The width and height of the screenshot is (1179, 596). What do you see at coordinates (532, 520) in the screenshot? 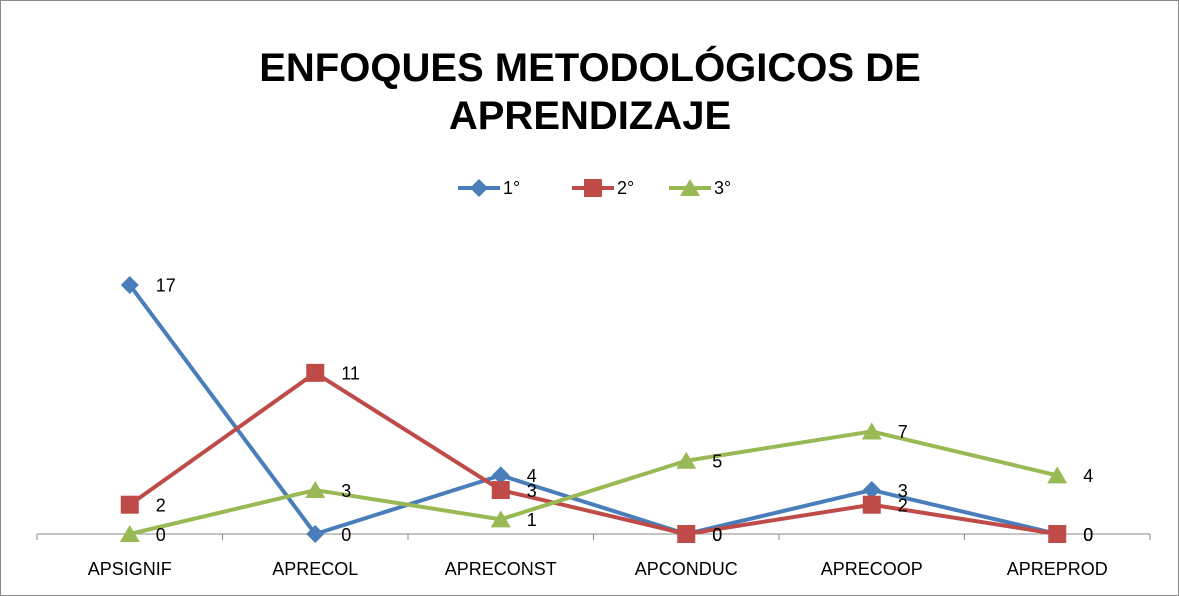
I see `data-label: 1` at bounding box center [532, 520].